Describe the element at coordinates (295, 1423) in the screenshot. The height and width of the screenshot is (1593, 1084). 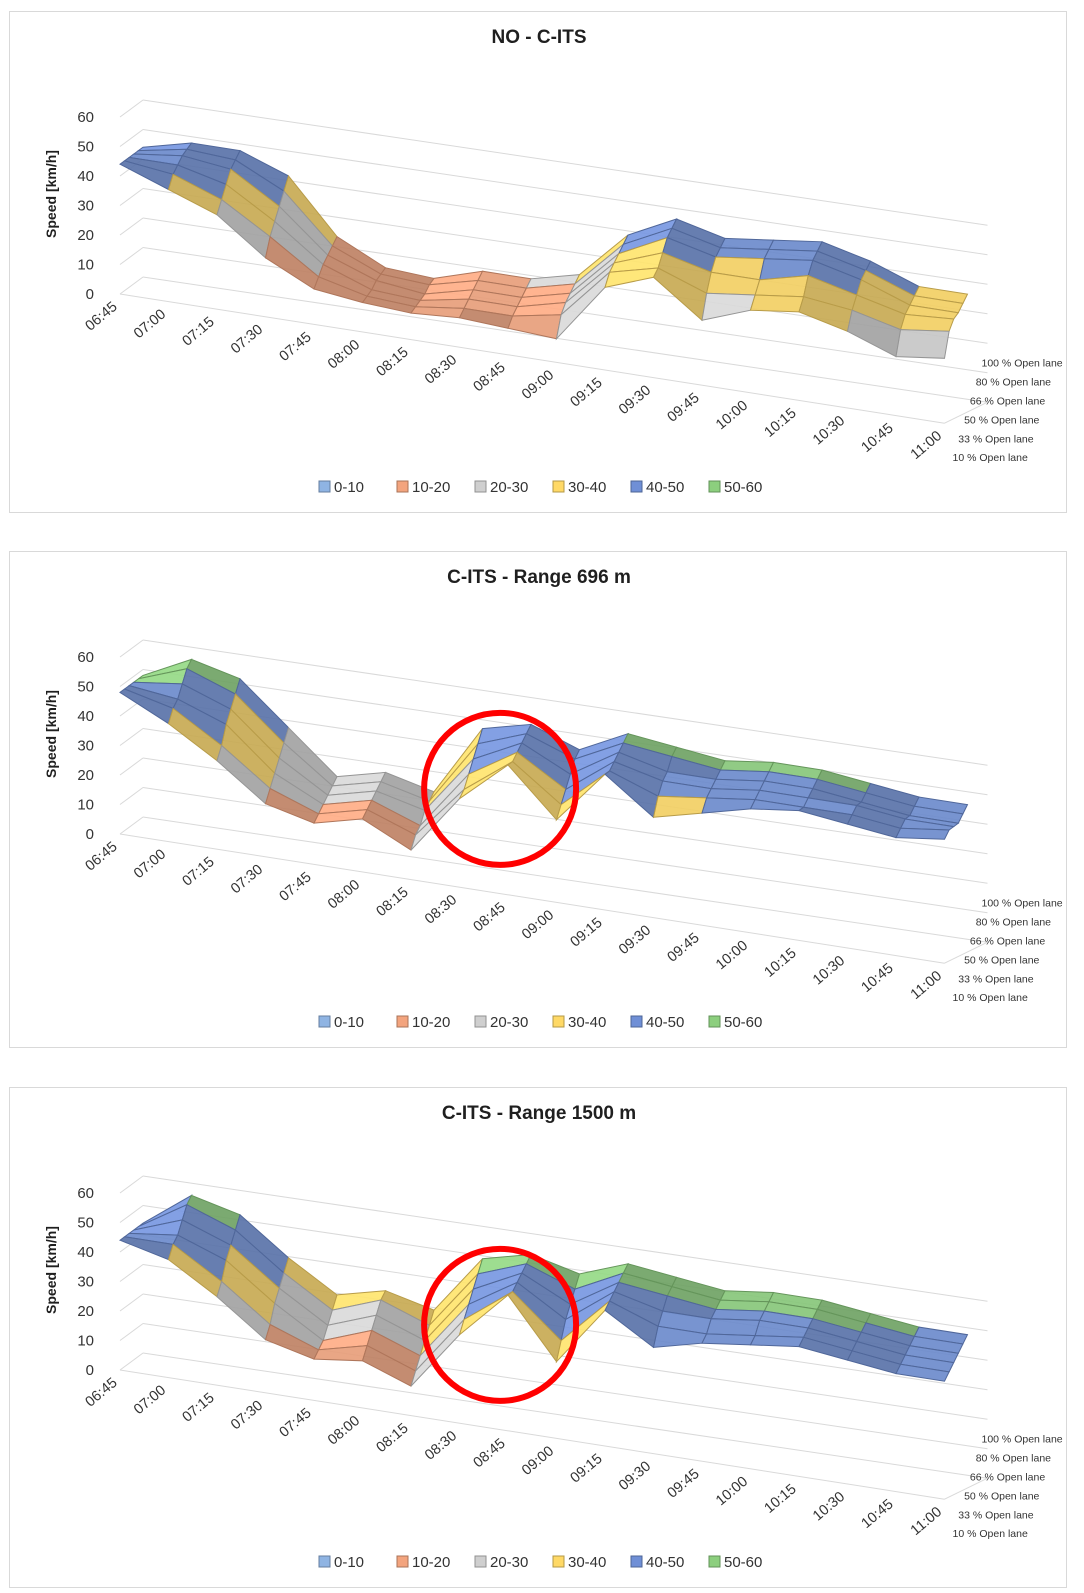
I see `x-tick-label: 07:45` at that location.